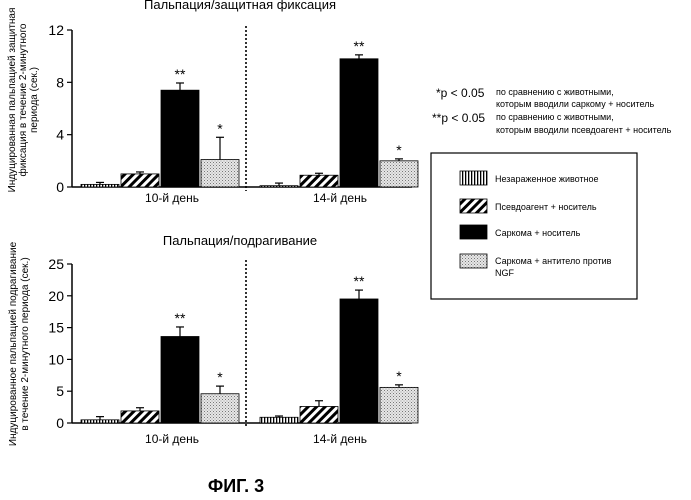  I want to click on chart1-title: Пальпация/защитная фиксация, so click(240, 6).